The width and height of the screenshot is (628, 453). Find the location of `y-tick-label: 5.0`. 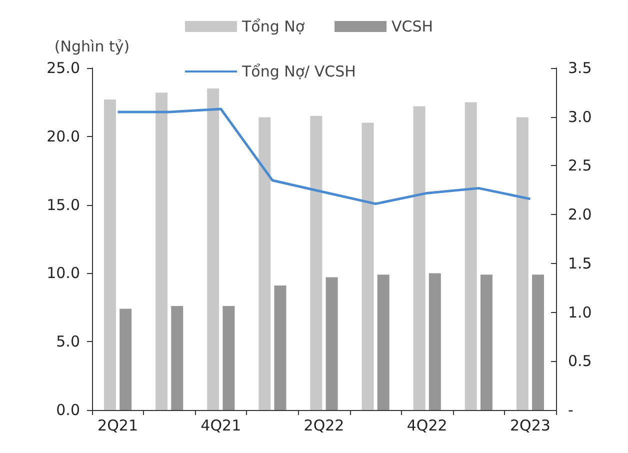

y-tick-label: 5.0 is located at coordinates (68, 341).